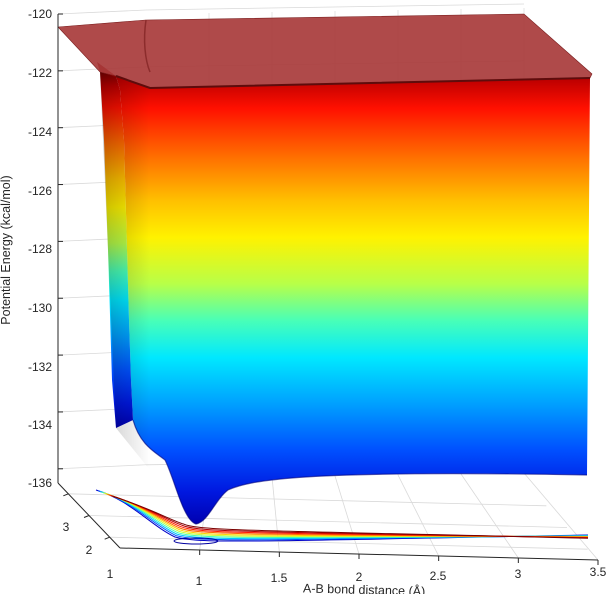 Image resolution: width=614 pixels, height=599 pixels. I want to click on z-tick-label: -126, so click(40, 191).